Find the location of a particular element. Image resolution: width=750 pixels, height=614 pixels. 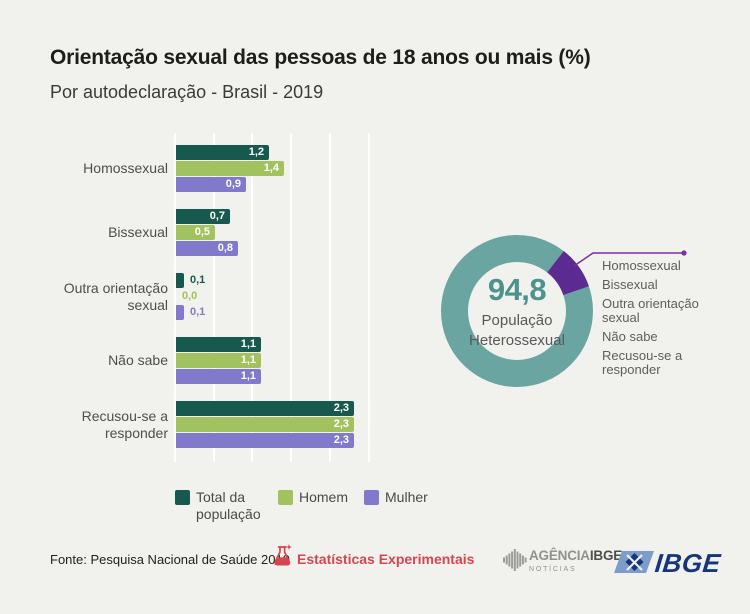

bar-value-label: 0,5 is located at coordinates (202, 232).